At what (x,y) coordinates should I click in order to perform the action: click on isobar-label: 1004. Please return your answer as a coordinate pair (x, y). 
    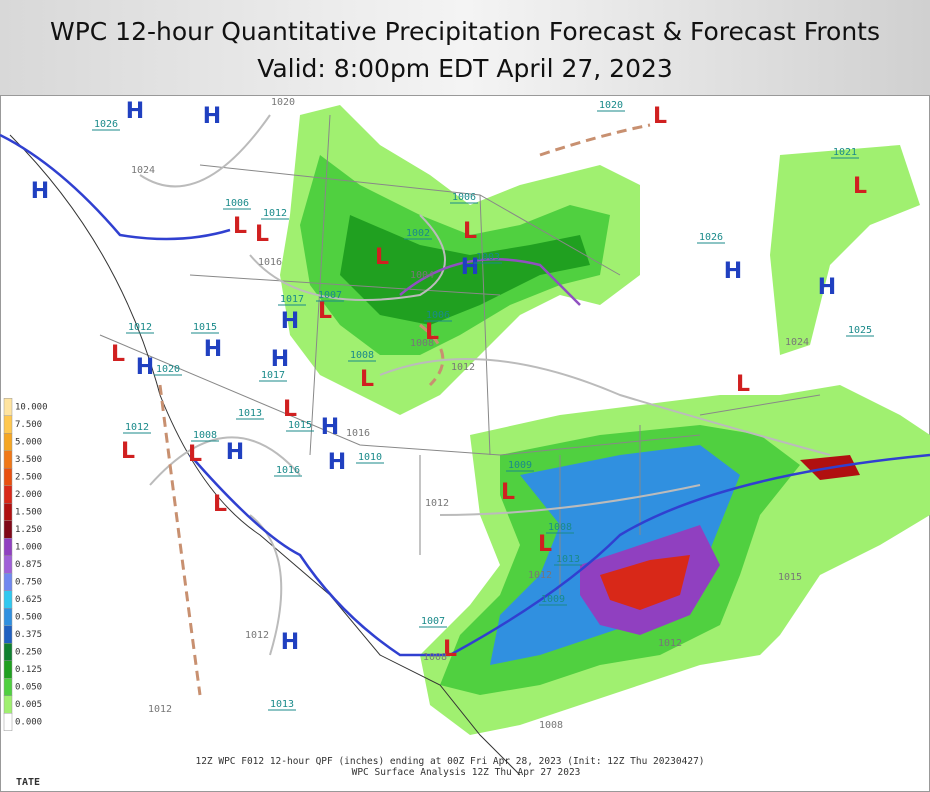
    Looking at the image, I should click on (422, 275).